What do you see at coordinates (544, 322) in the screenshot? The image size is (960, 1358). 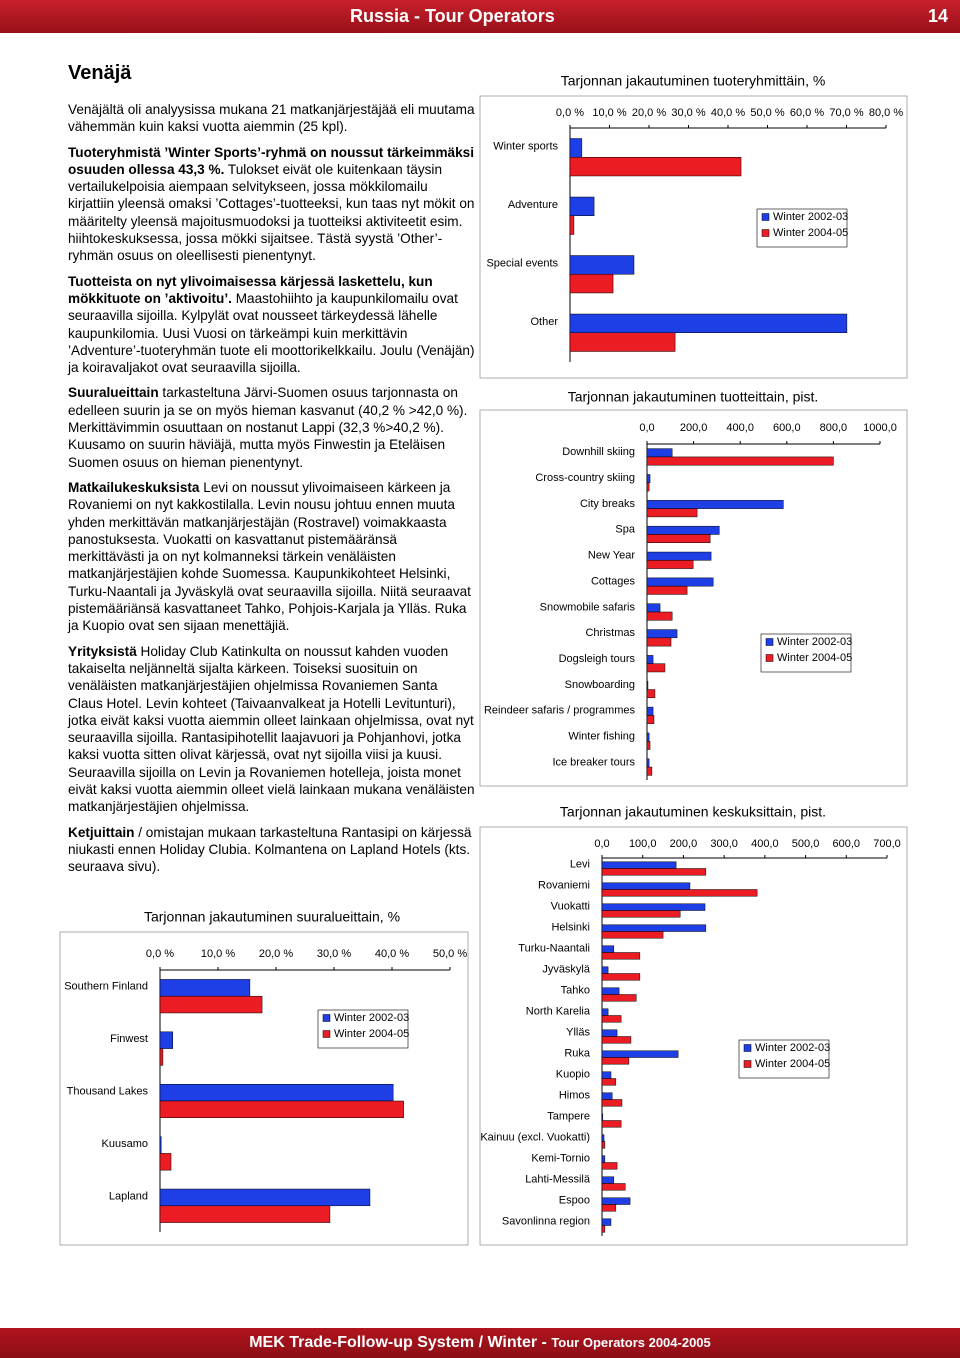 I see `category-label: Other` at bounding box center [544, 322].